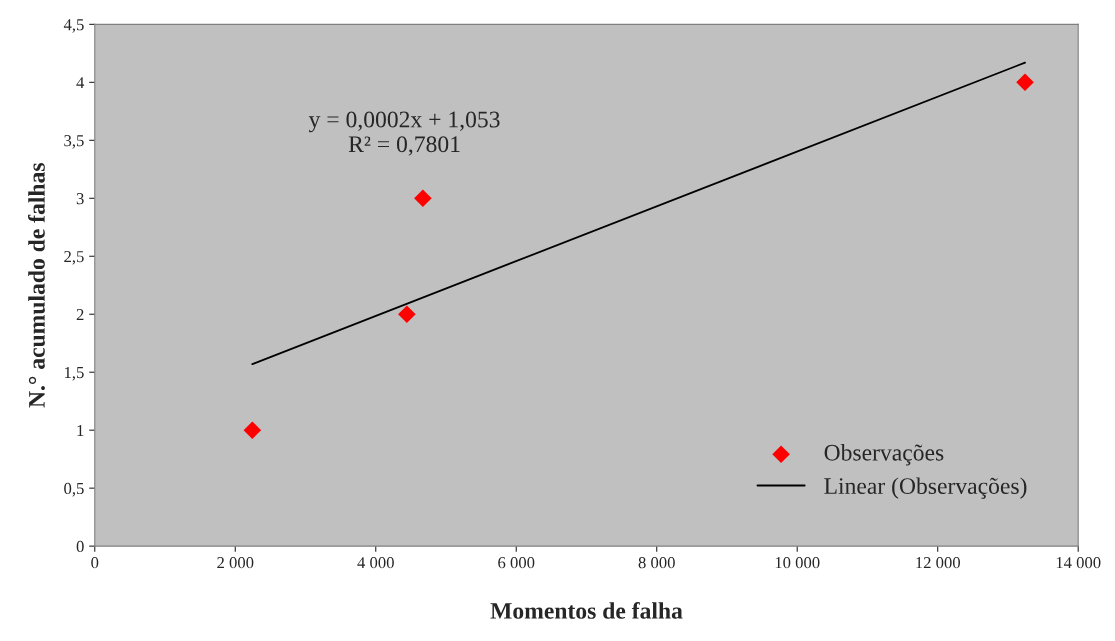 The height and width of the screenshot is (641, 1115). Describe the element at coordinates (925, 488) in the screenshot. I see `legend-label: Linear (Observações)` at that location.